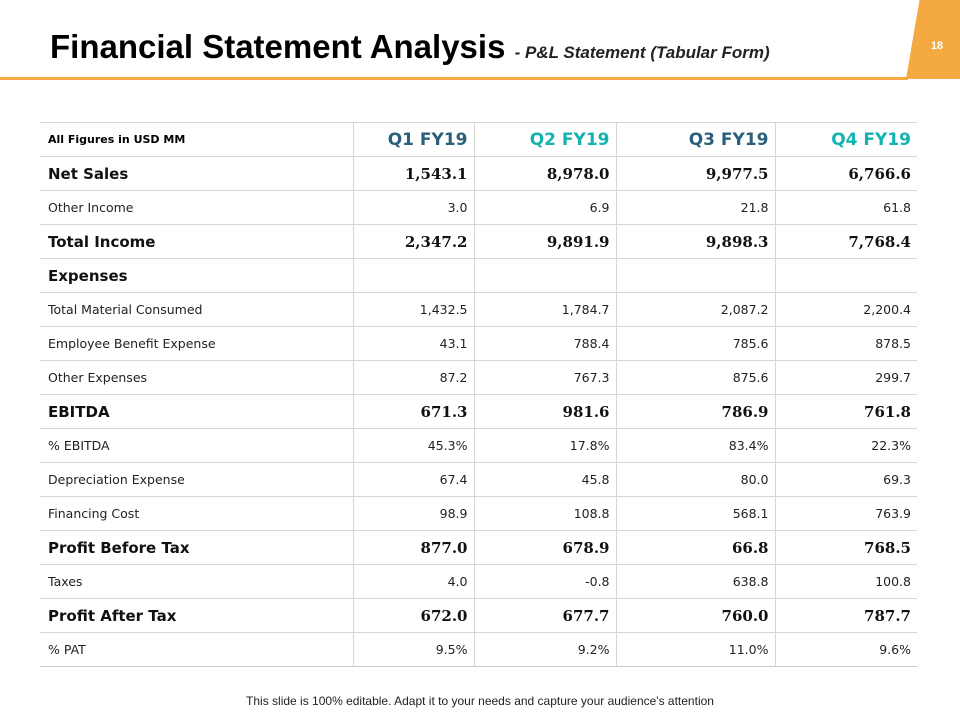  What do you see at coordinates (695, 513) in the screenshot?
I see `value-cell: 568.1` at bounding box center [695, 513].